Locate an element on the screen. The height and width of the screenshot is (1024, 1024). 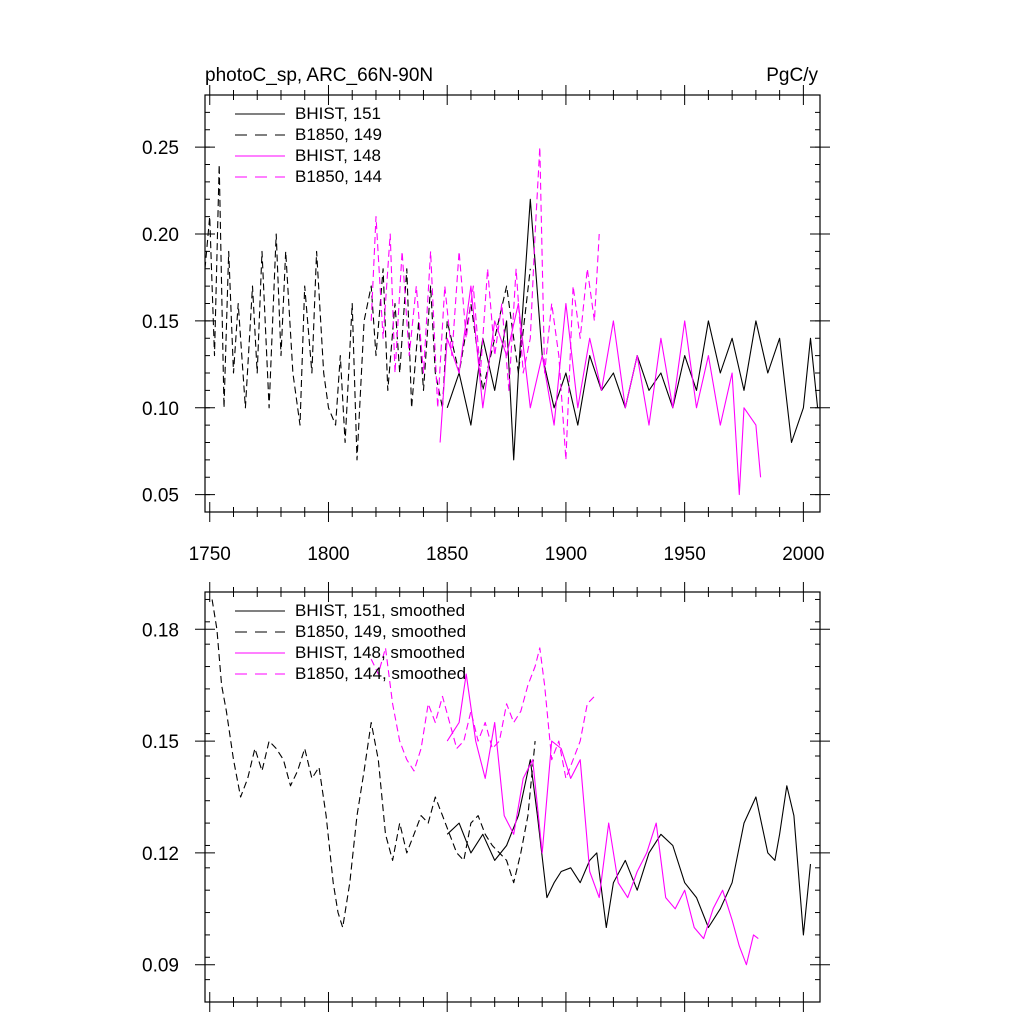
y-tick-label: 0.05 is located at coordinates (160, 496).